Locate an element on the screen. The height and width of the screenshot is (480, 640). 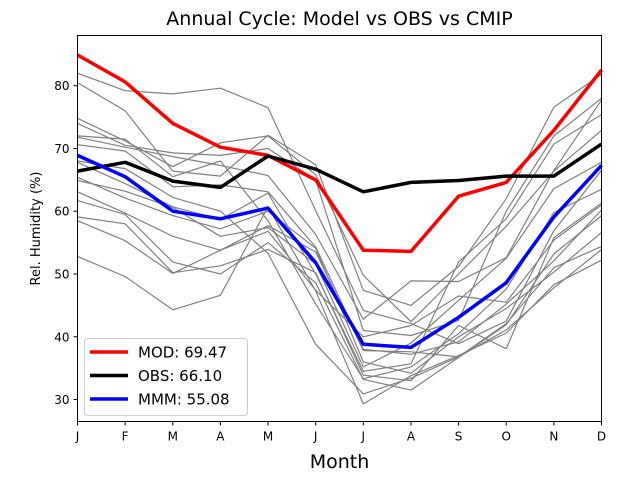
y-tick-label: 40 is located at coordinates (61, 337).